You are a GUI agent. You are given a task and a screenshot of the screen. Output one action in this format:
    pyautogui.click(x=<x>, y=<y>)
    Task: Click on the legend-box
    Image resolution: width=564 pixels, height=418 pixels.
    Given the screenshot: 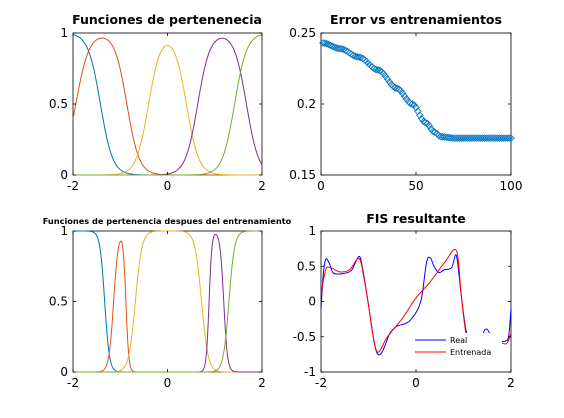 What is the action you would take?
    pyautogui.click(x=457, y=346)
    